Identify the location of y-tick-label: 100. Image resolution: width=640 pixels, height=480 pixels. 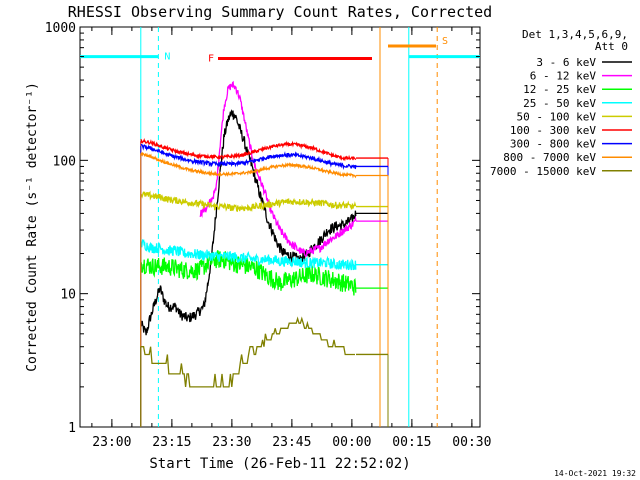
(64, 161).